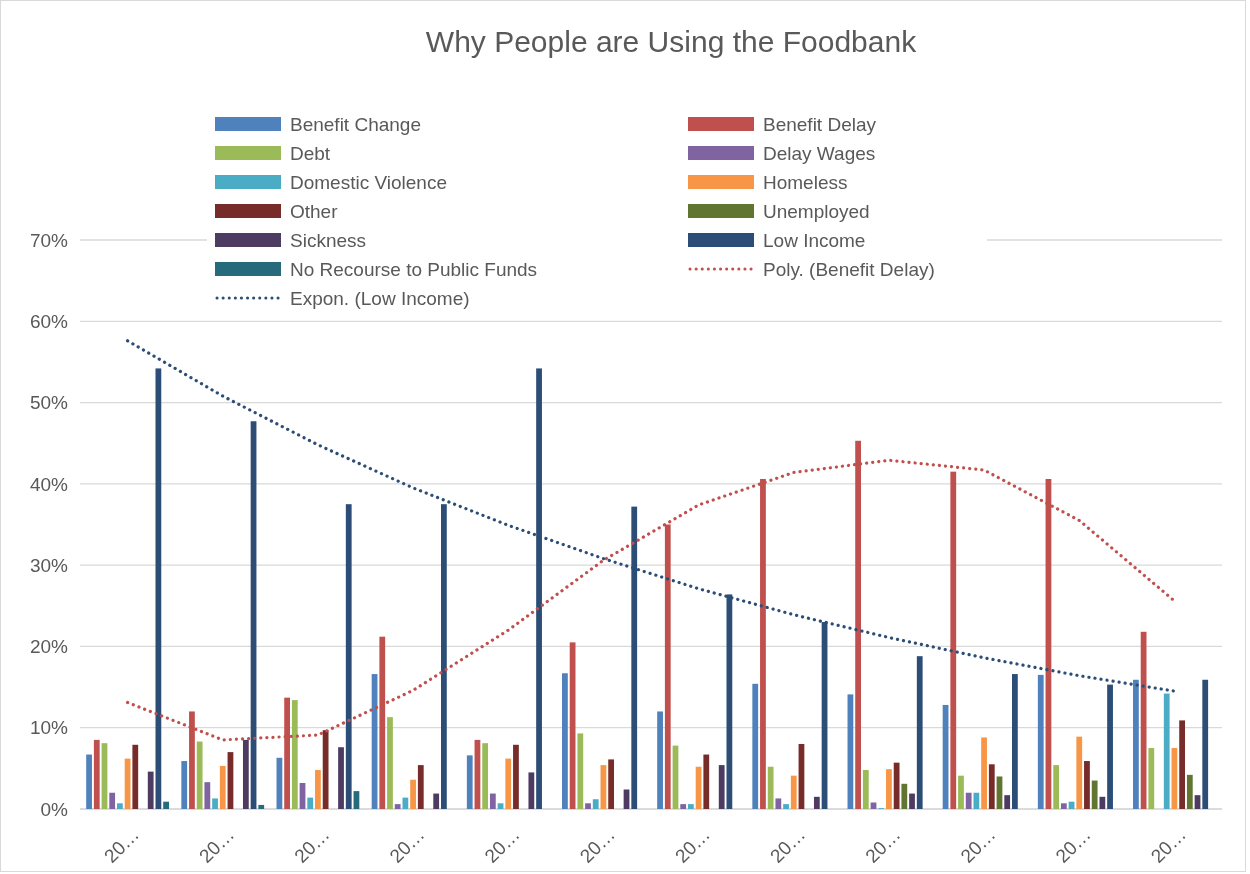  What do you see at coordinates (310, 153) in the screenshot?
I see `legend-label: Debt` at bounding box center [310, 153].